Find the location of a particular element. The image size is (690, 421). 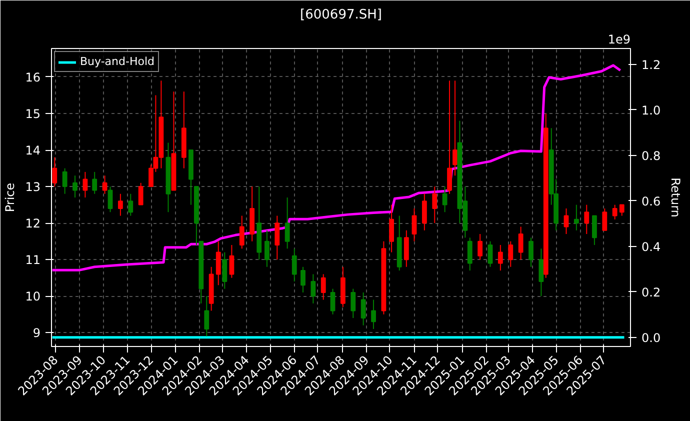

chart-title: [600697.SH] is located at coordinates (341, 15).